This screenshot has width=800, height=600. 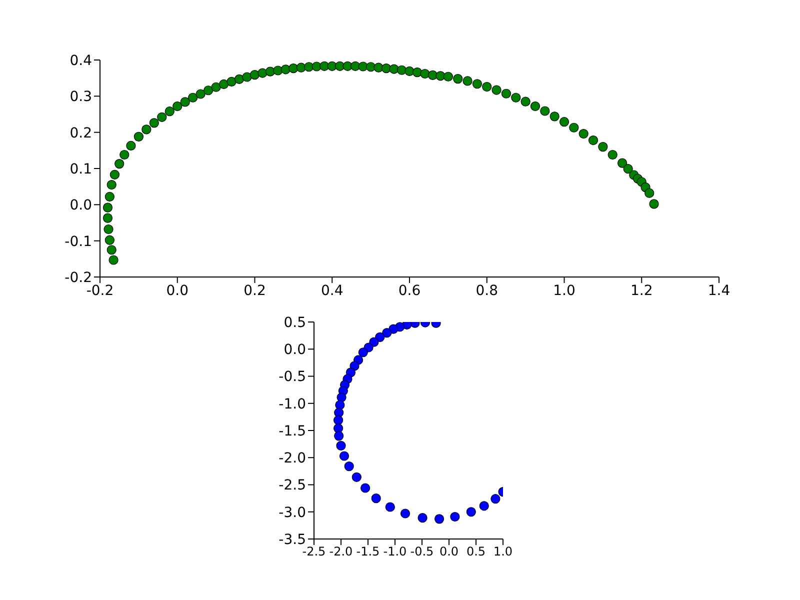 What do you see at coordinates (292, 431) in the screenshot?
I see `y-tick-label: -1.5` at bounding box center [292, 431].